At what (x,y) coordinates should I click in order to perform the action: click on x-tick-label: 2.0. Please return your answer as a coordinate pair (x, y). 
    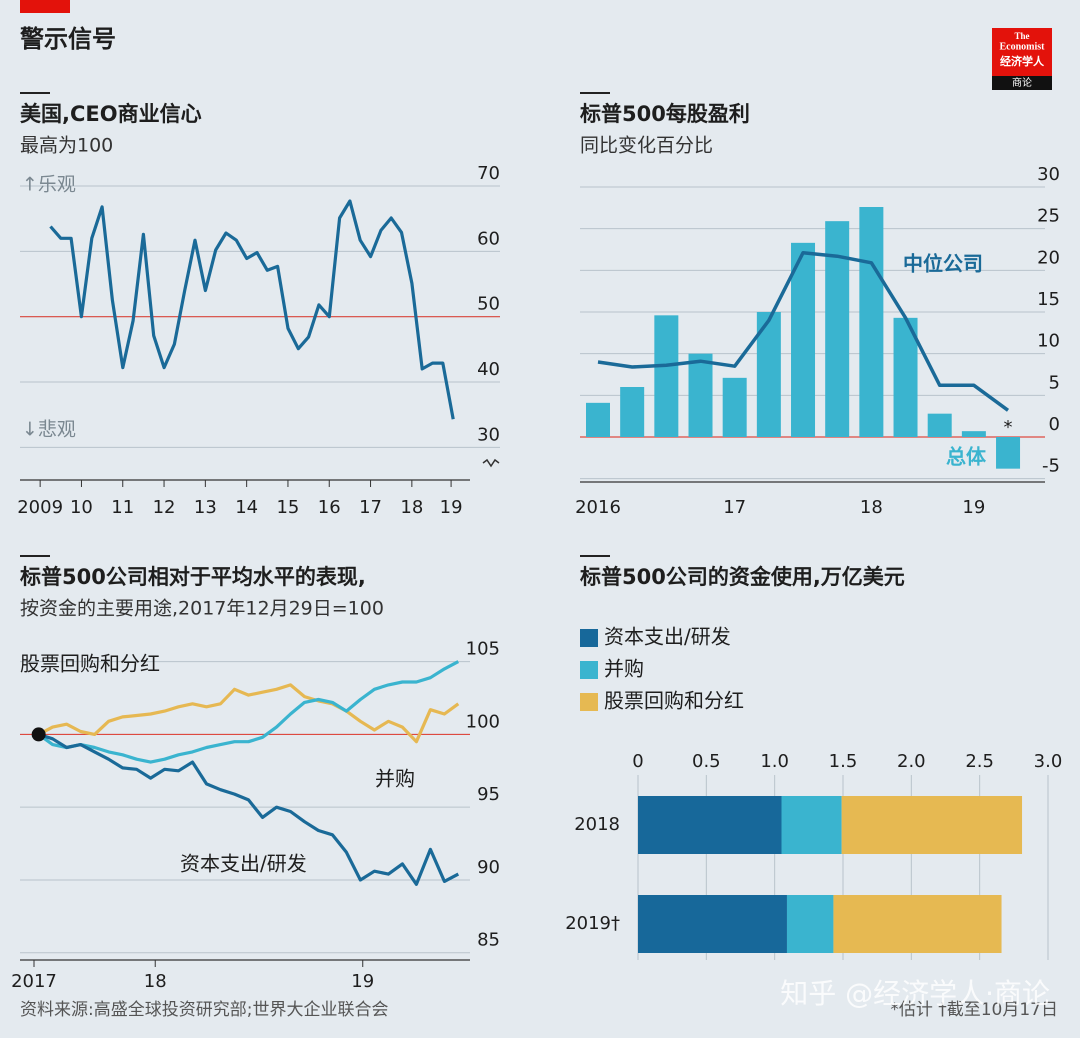
    Looking at the image, I should click on (911, 761).